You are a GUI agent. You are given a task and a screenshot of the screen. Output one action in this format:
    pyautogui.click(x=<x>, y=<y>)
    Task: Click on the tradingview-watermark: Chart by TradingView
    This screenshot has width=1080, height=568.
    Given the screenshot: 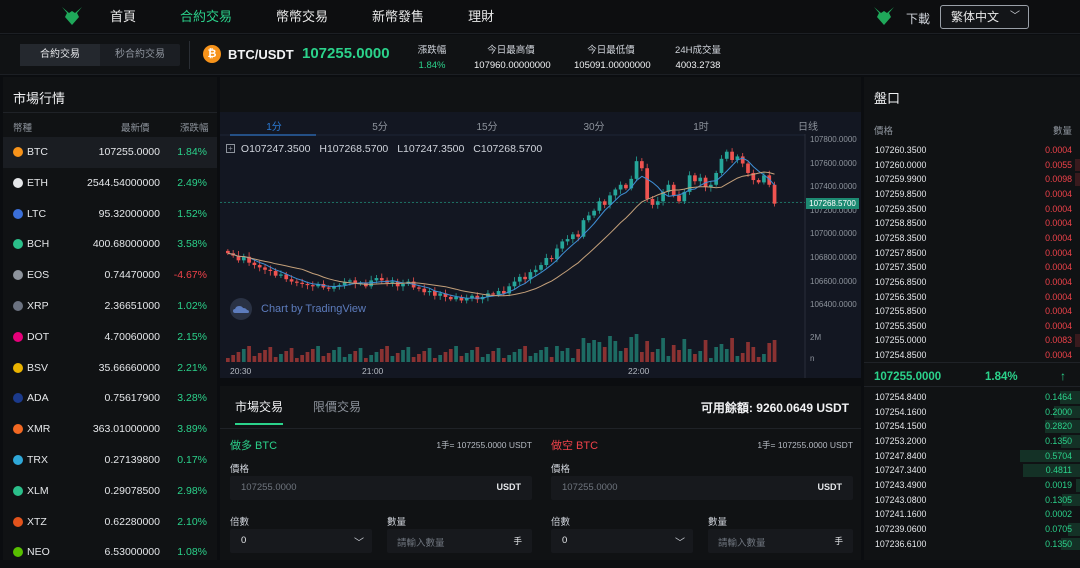 What is the action you would take?
    pyautogui.click(x=300, y=309)
    